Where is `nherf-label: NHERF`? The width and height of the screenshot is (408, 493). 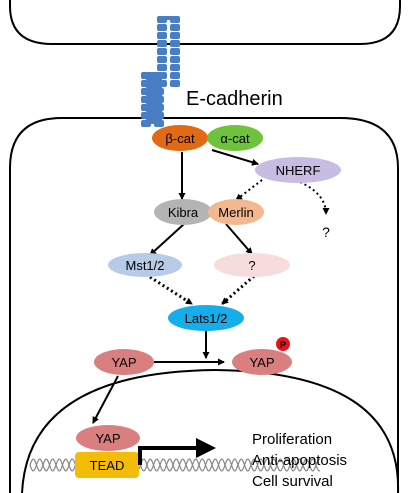
nherf-label: NHERF is located at coordinates (298, 170).